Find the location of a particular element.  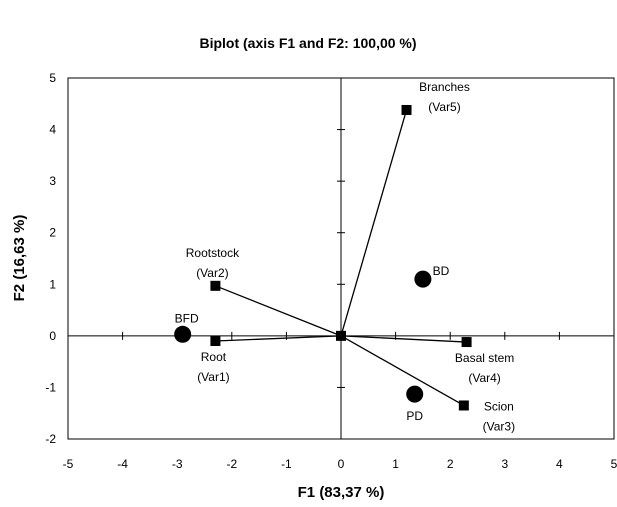

label-pd: PD is located at coordinates (414, 416).